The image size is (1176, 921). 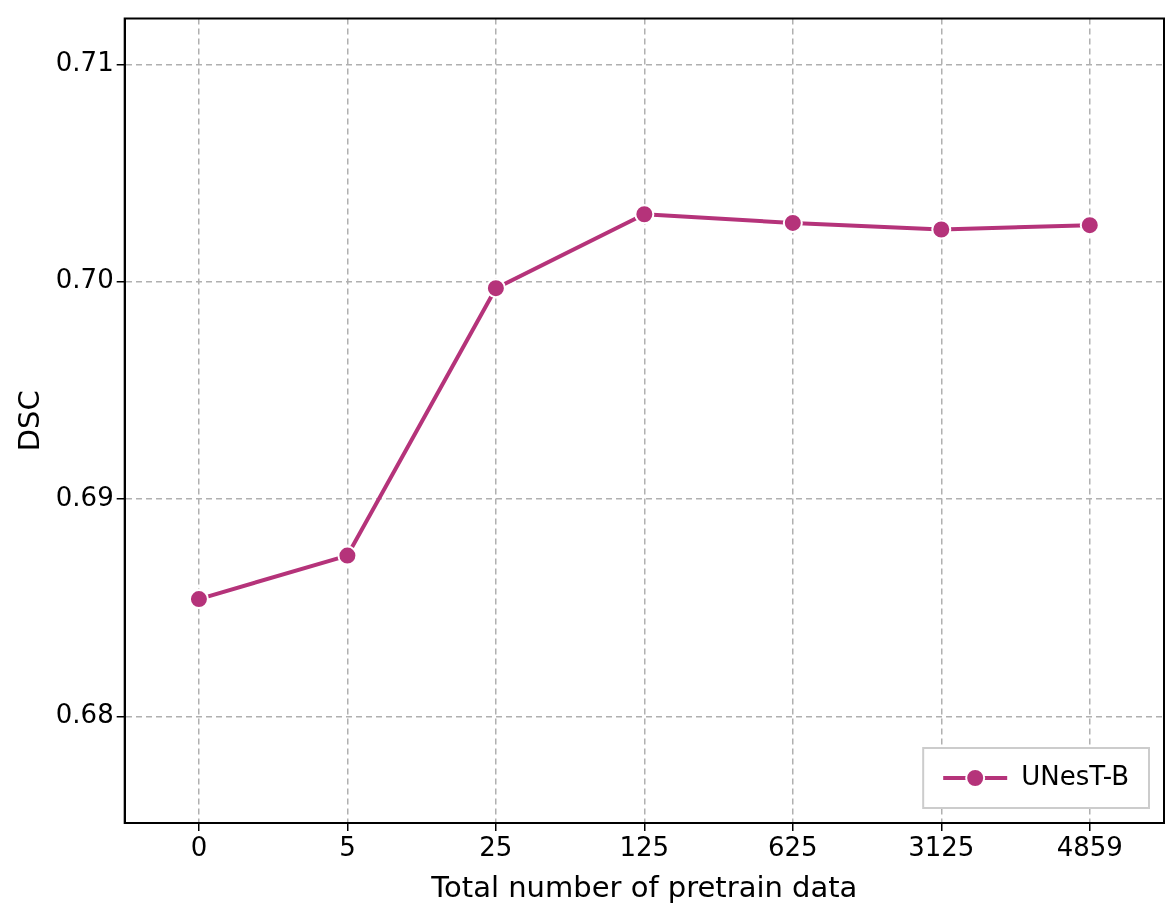 What do you see at coordinates (84, 279) in the screenshot?
I see `y-tick-label: 0.70` at bounding box center [84, 279].